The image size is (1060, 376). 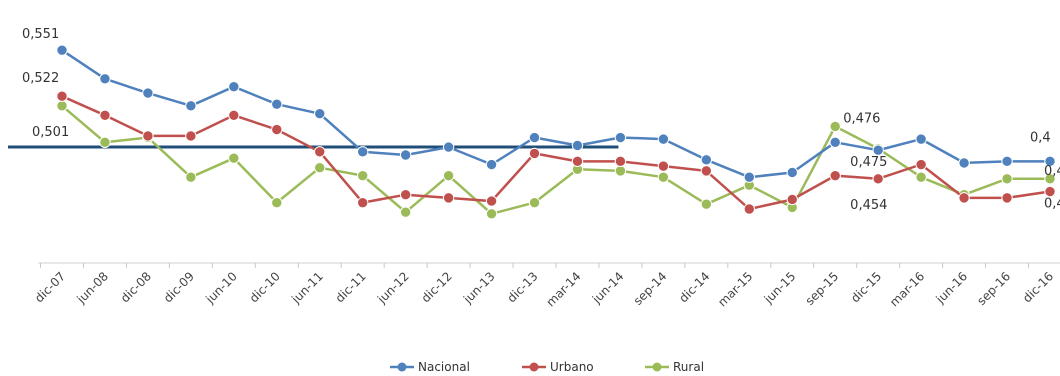 What do you see at coordinates (907, 289) in the screenshot?
I see `x-tick-label: mar-16` at bounding box center [907, 289].